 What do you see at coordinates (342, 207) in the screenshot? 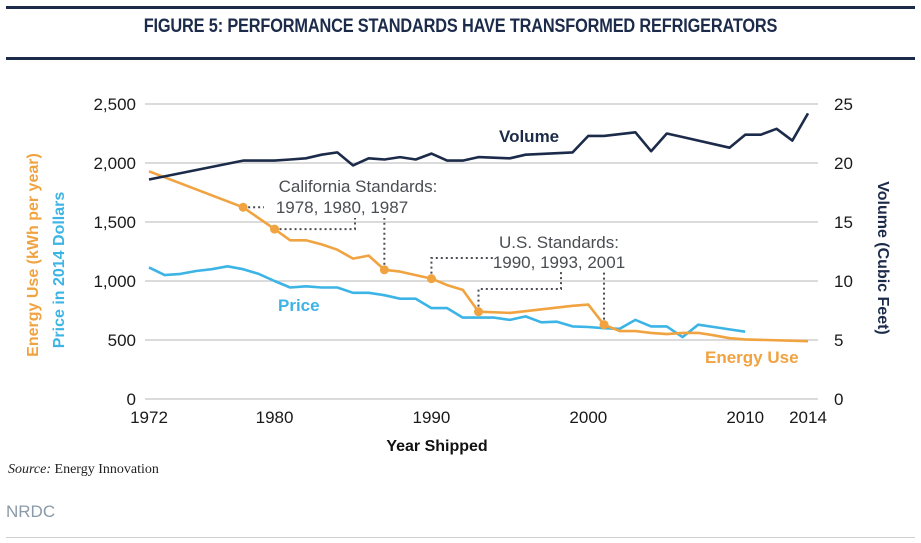
I see `annotation-california-line2: 1978, 1980, 1987` at bounding box center [342, 207].